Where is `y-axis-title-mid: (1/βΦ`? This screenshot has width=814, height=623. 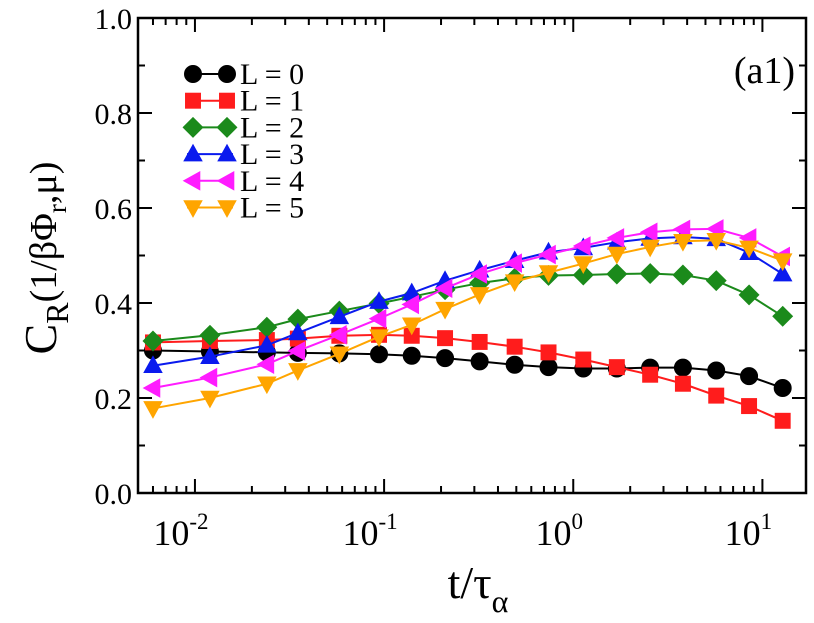
y-axis-title-mid: (1/βΦ is located at coordinates (44, 257).